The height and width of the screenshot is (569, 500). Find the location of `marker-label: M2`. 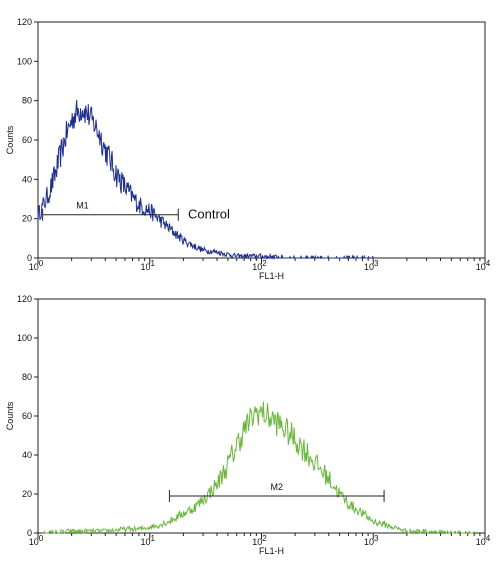

marker-label: M2 is located at coordinates (276, 487).